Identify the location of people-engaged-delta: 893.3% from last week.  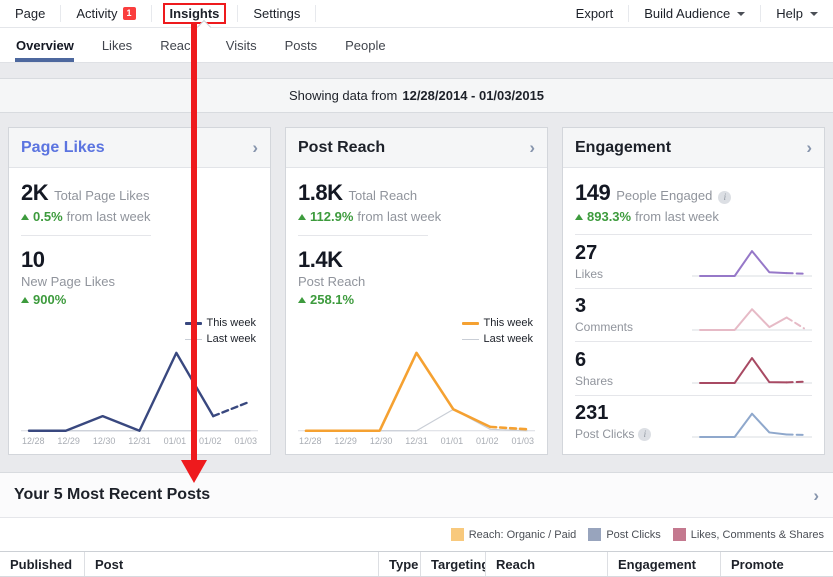
(693, 216).